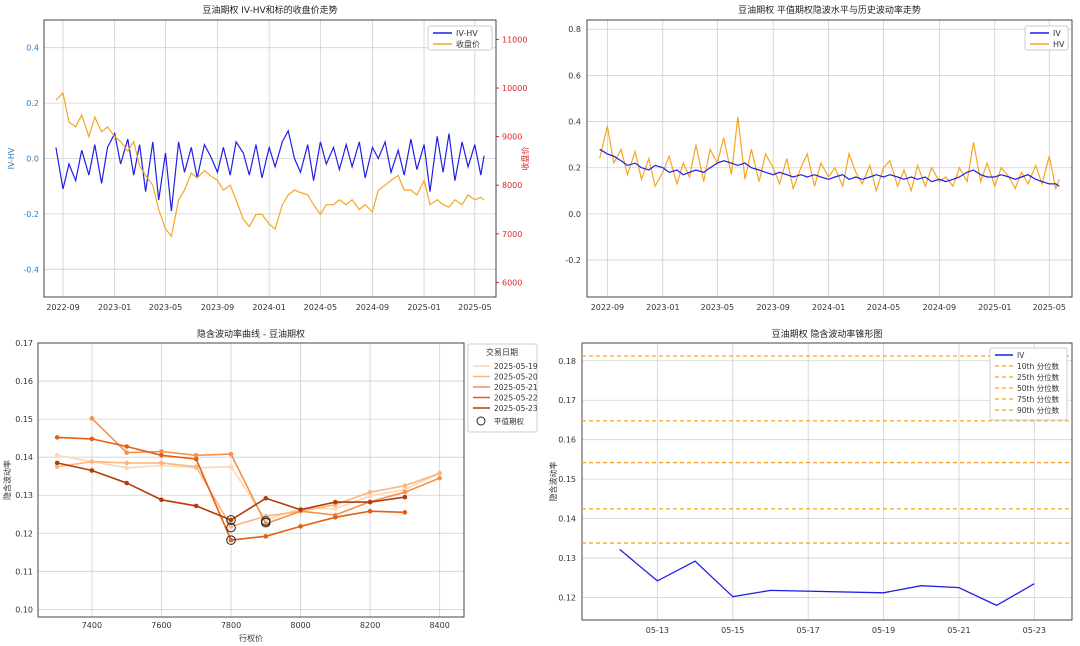 The image size is (1080, 646). What do you see at coordinates (516, 408) in the screenshot?
I see `legend-label: 2025-05-23` at bounding box center [516, 408].